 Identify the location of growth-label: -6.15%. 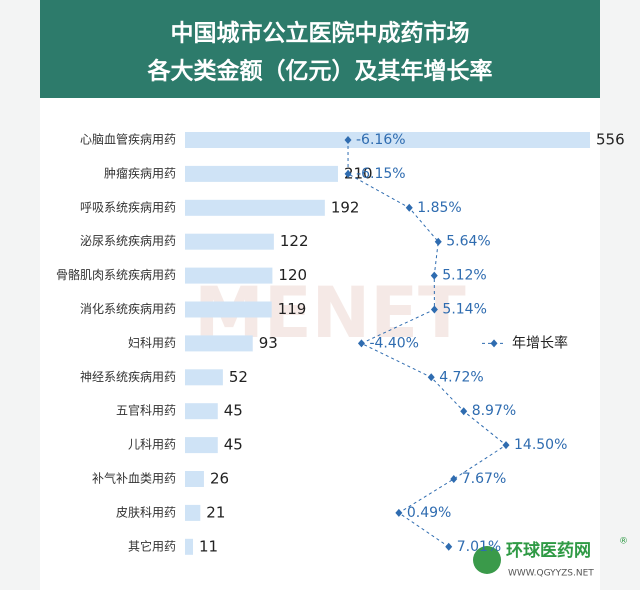
(381, 174).